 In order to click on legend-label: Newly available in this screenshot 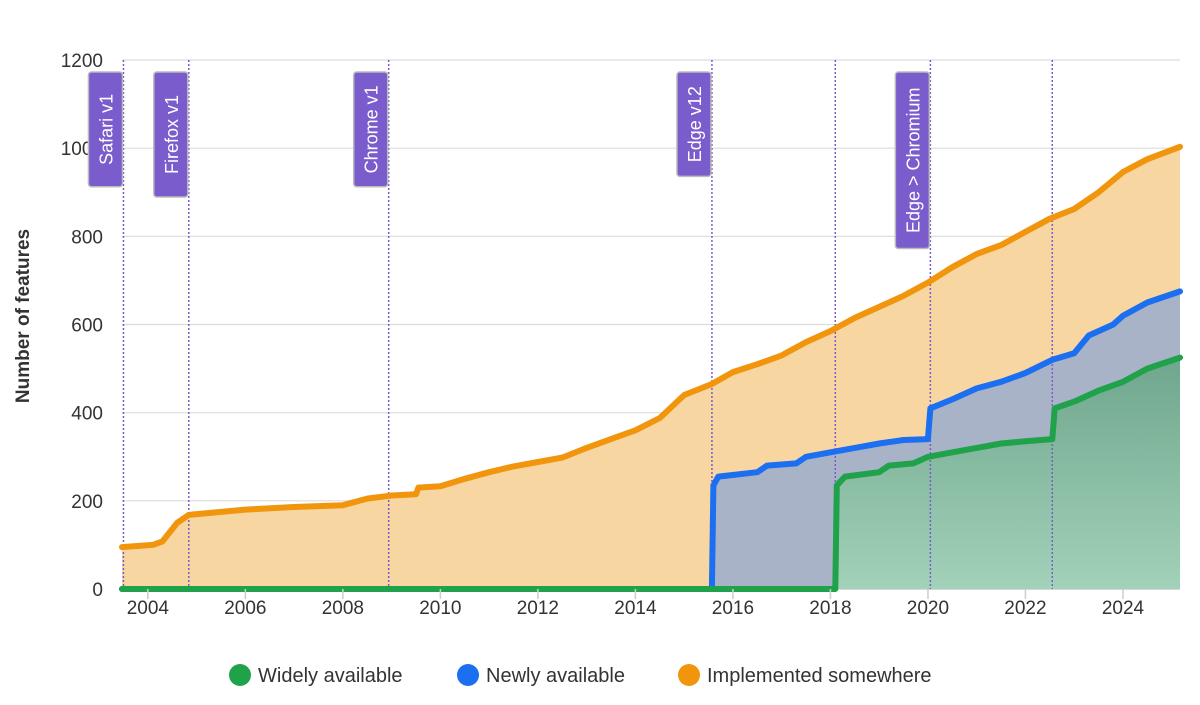, I will do `click(555, 676)`.